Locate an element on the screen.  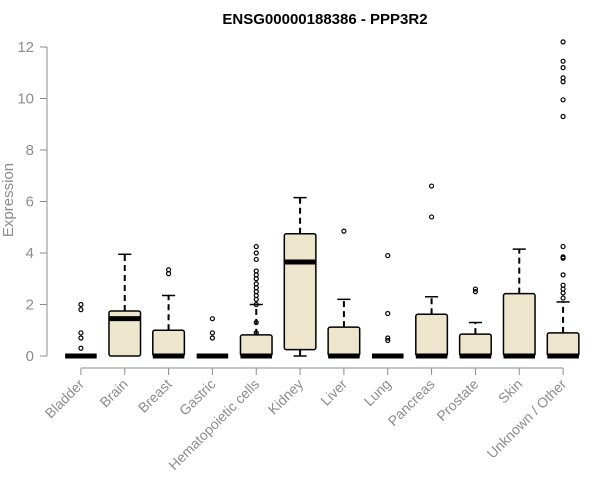
y-axis-label: Expression is located at coordinates (8, 200).